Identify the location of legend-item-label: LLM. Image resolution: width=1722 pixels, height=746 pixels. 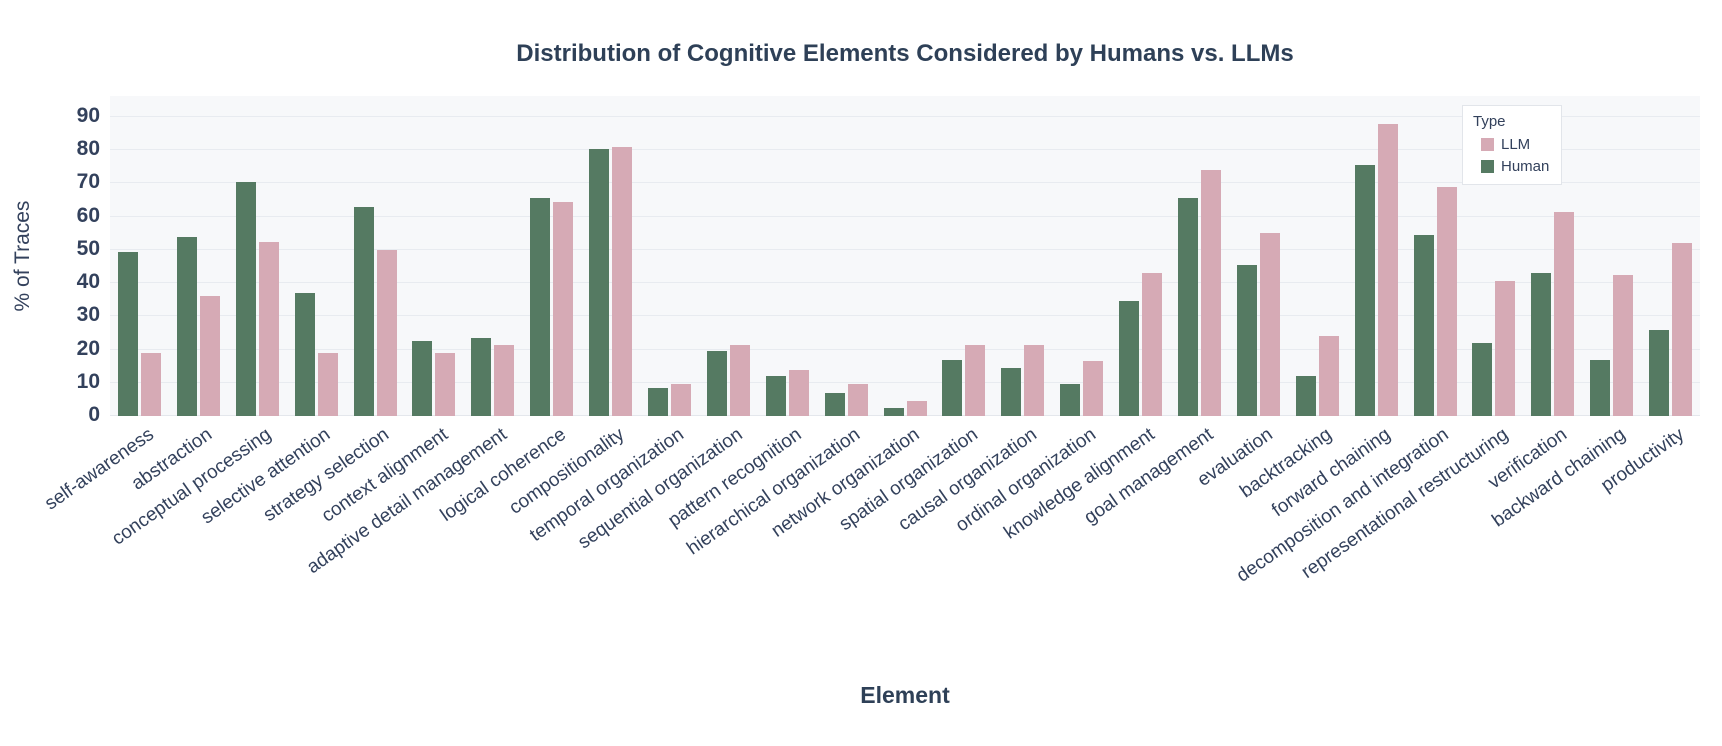
(1516, 144).